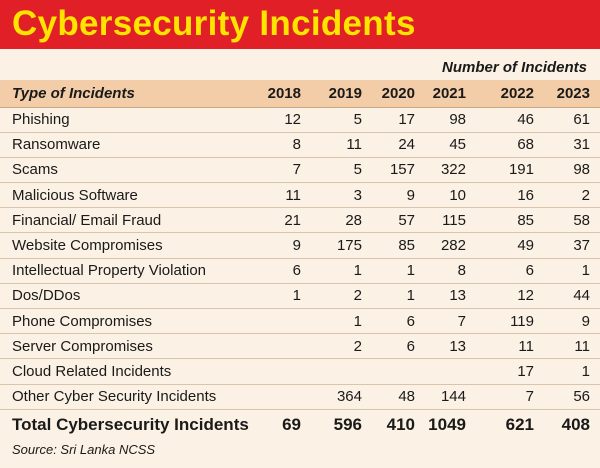 The image size is (600, 468). What do you see at coordinates (128, 346) in the screenshot?
I see `incident-type-label: Server Compromises` at bounding box center [128, 346].